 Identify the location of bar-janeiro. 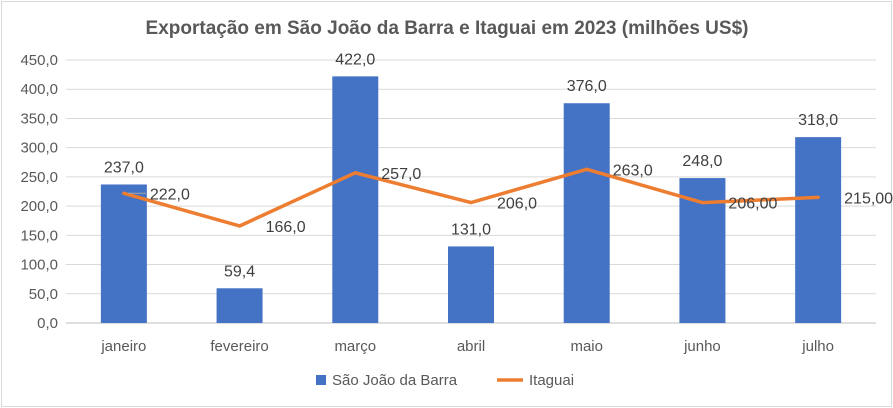
(123, 253).